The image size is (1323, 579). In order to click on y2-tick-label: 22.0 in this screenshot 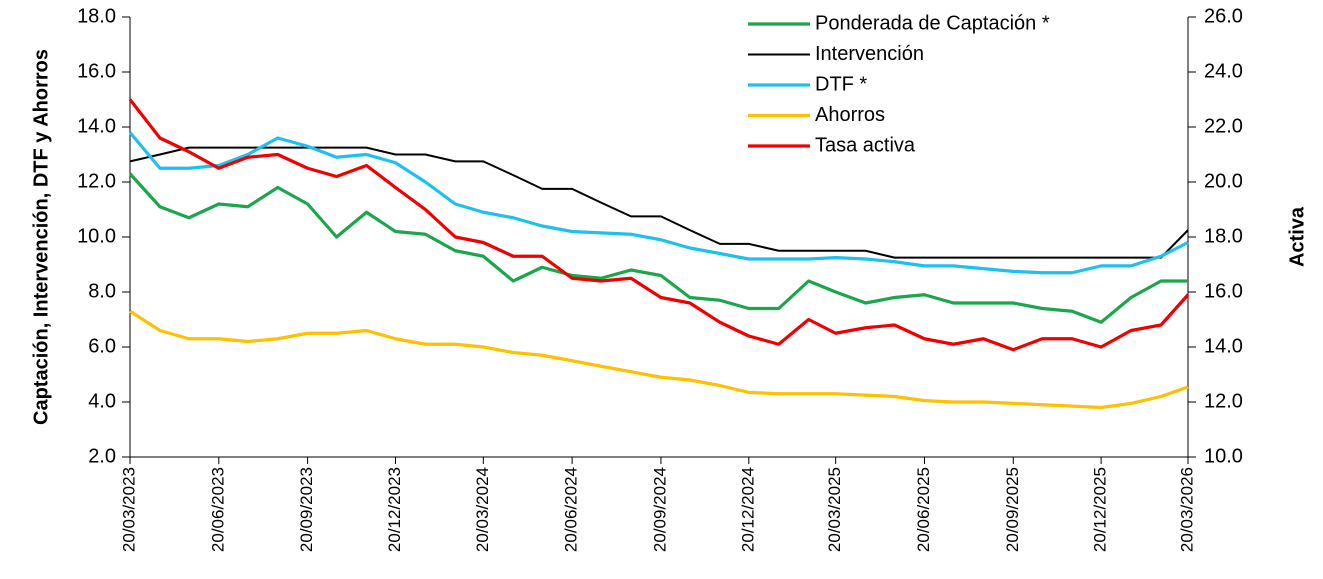, I will do `click(1223, 126)`.